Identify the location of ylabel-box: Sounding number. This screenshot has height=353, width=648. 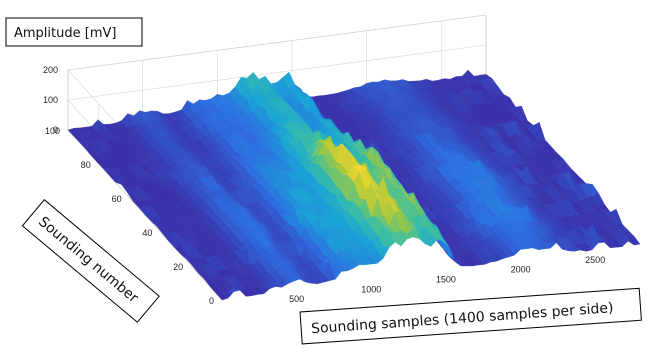
(90, 261).